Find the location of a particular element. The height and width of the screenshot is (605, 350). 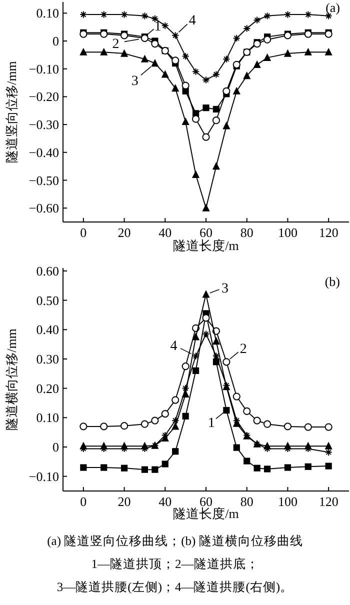

y-tick-label: 0.40 is located at coordinates (47, 330).